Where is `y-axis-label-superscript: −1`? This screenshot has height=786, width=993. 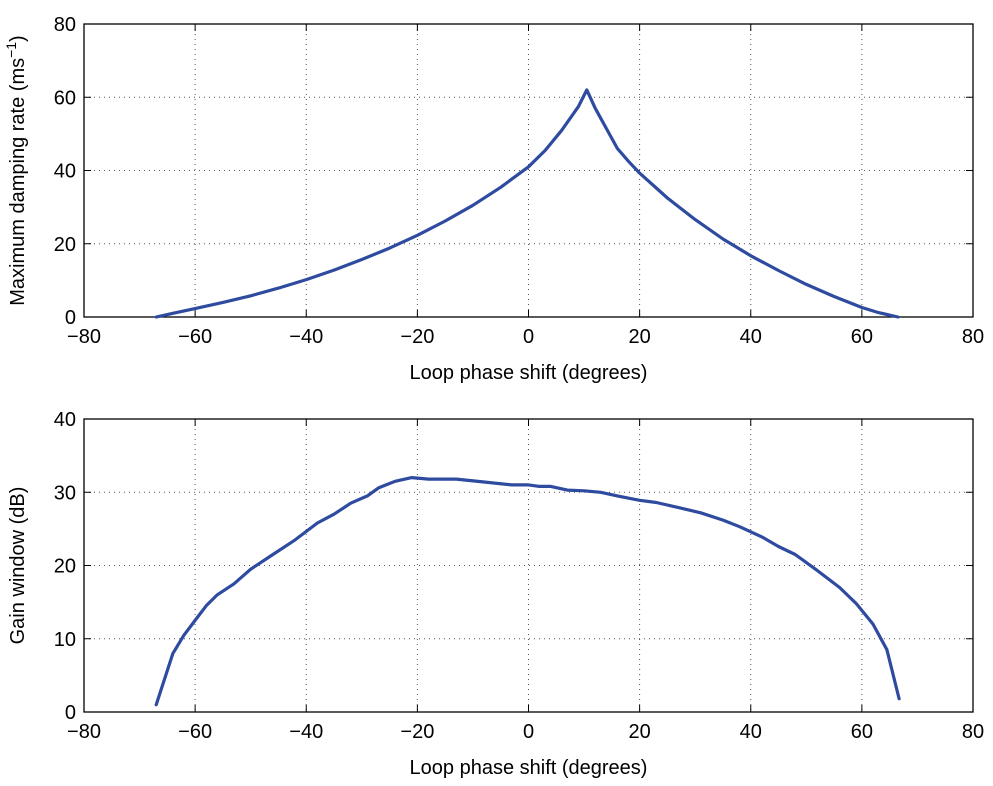
y-axis-label-superscript: −1 is located at coordinates (11, 50).